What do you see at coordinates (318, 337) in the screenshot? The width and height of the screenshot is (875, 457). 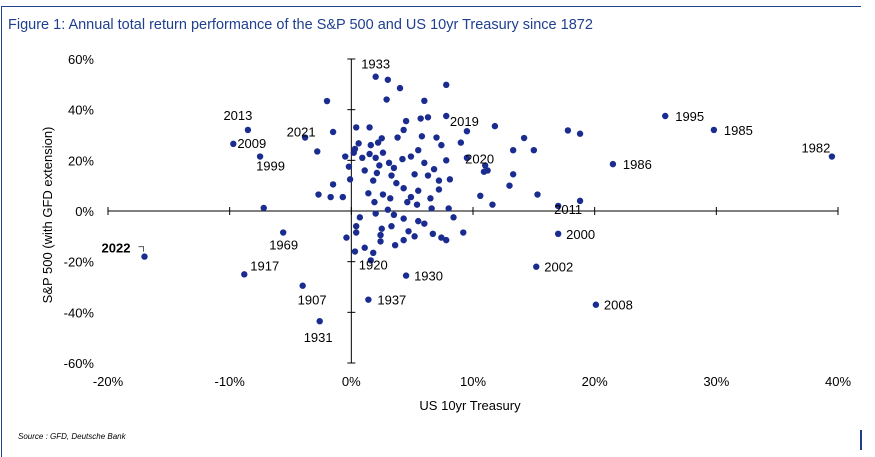 I see `point-label-1931: 1931` at bounding box center [318, 337].